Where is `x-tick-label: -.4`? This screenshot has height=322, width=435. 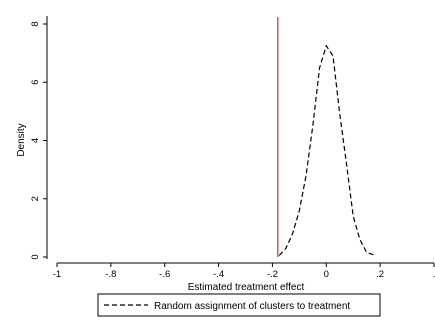 x-tick-label: -.4 is located at coordinates (218, 274).